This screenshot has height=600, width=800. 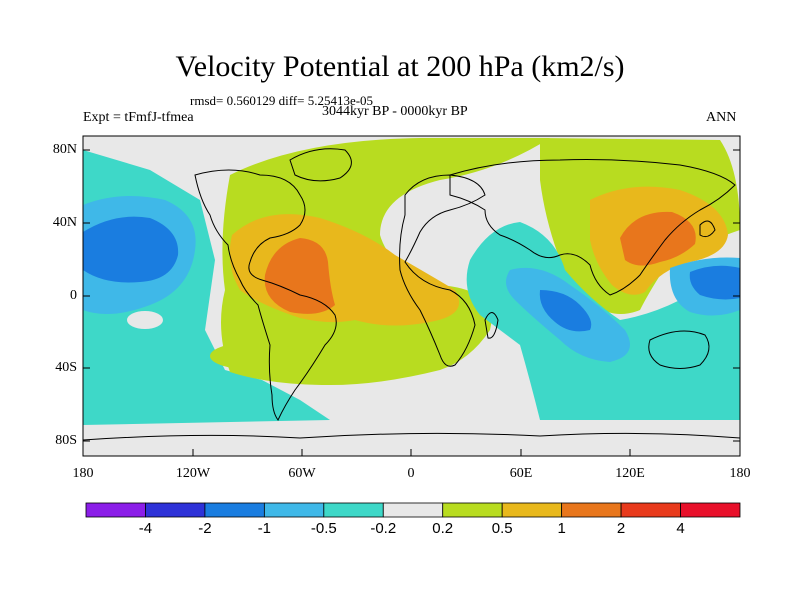 I want to click on colorbar-label: -1, so click(x=264, y=528).